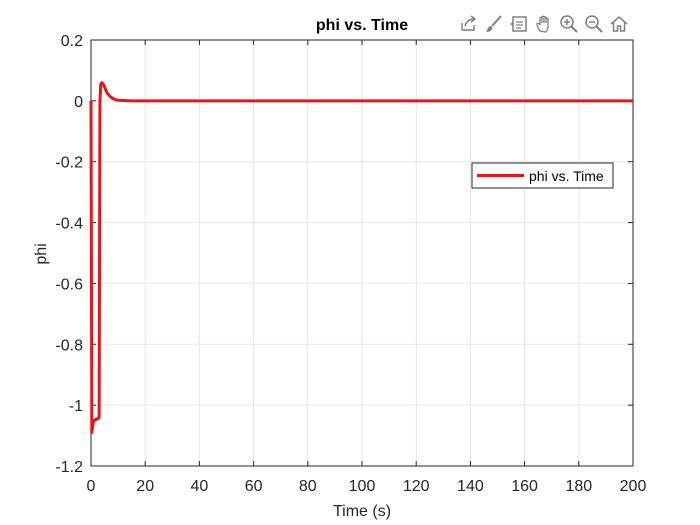  I want to click on zoom-in-button, so click(569, 24).